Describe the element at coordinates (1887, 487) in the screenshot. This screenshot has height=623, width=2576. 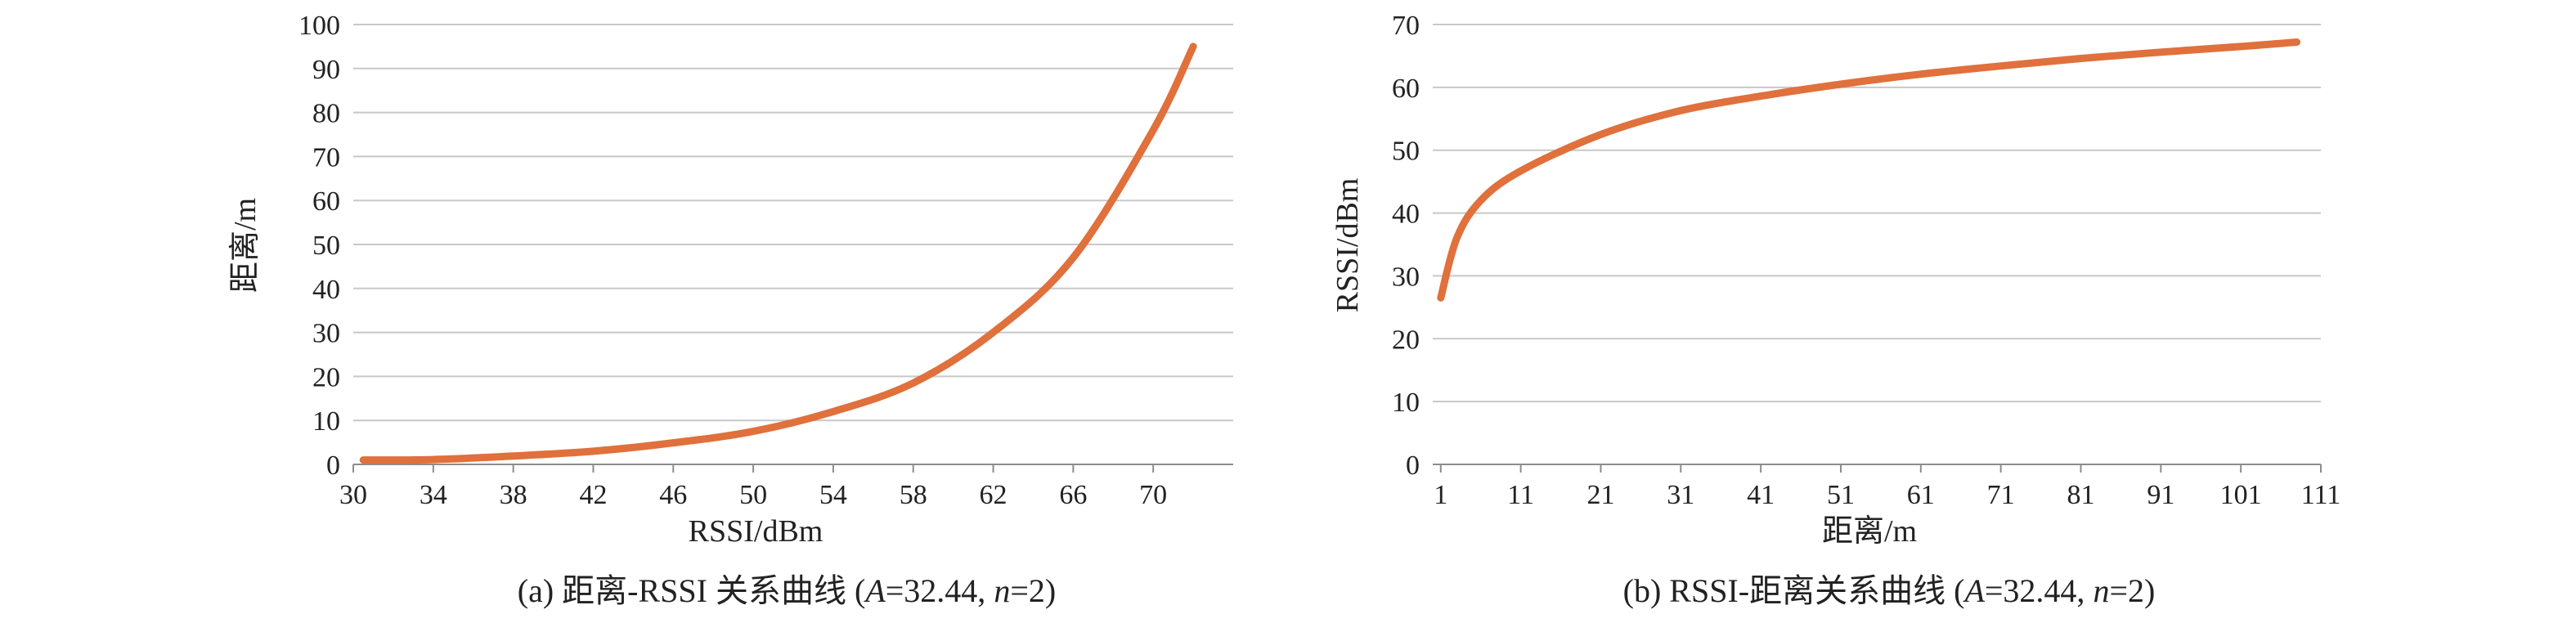
I see `chart-b-x-tick-labels: 1 11 21 31 41 51 61 71 81 91 101 111` at that location.